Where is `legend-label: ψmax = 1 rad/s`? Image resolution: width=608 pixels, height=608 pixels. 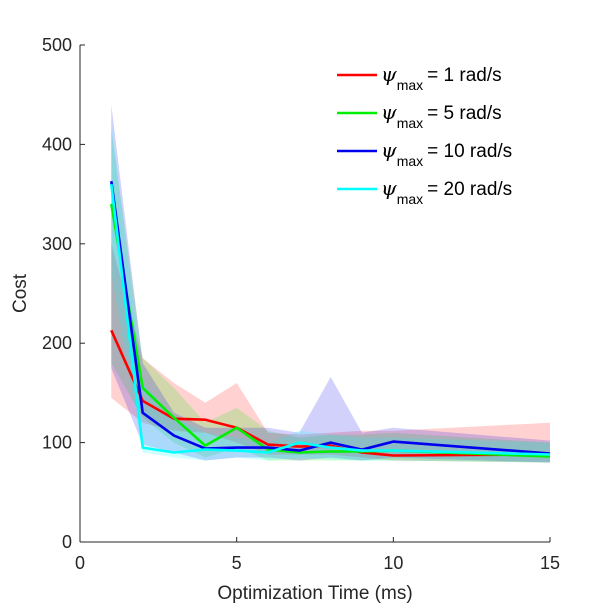
legend-label: ψmax = 1 rad/s is located at coordinates (441, 77).